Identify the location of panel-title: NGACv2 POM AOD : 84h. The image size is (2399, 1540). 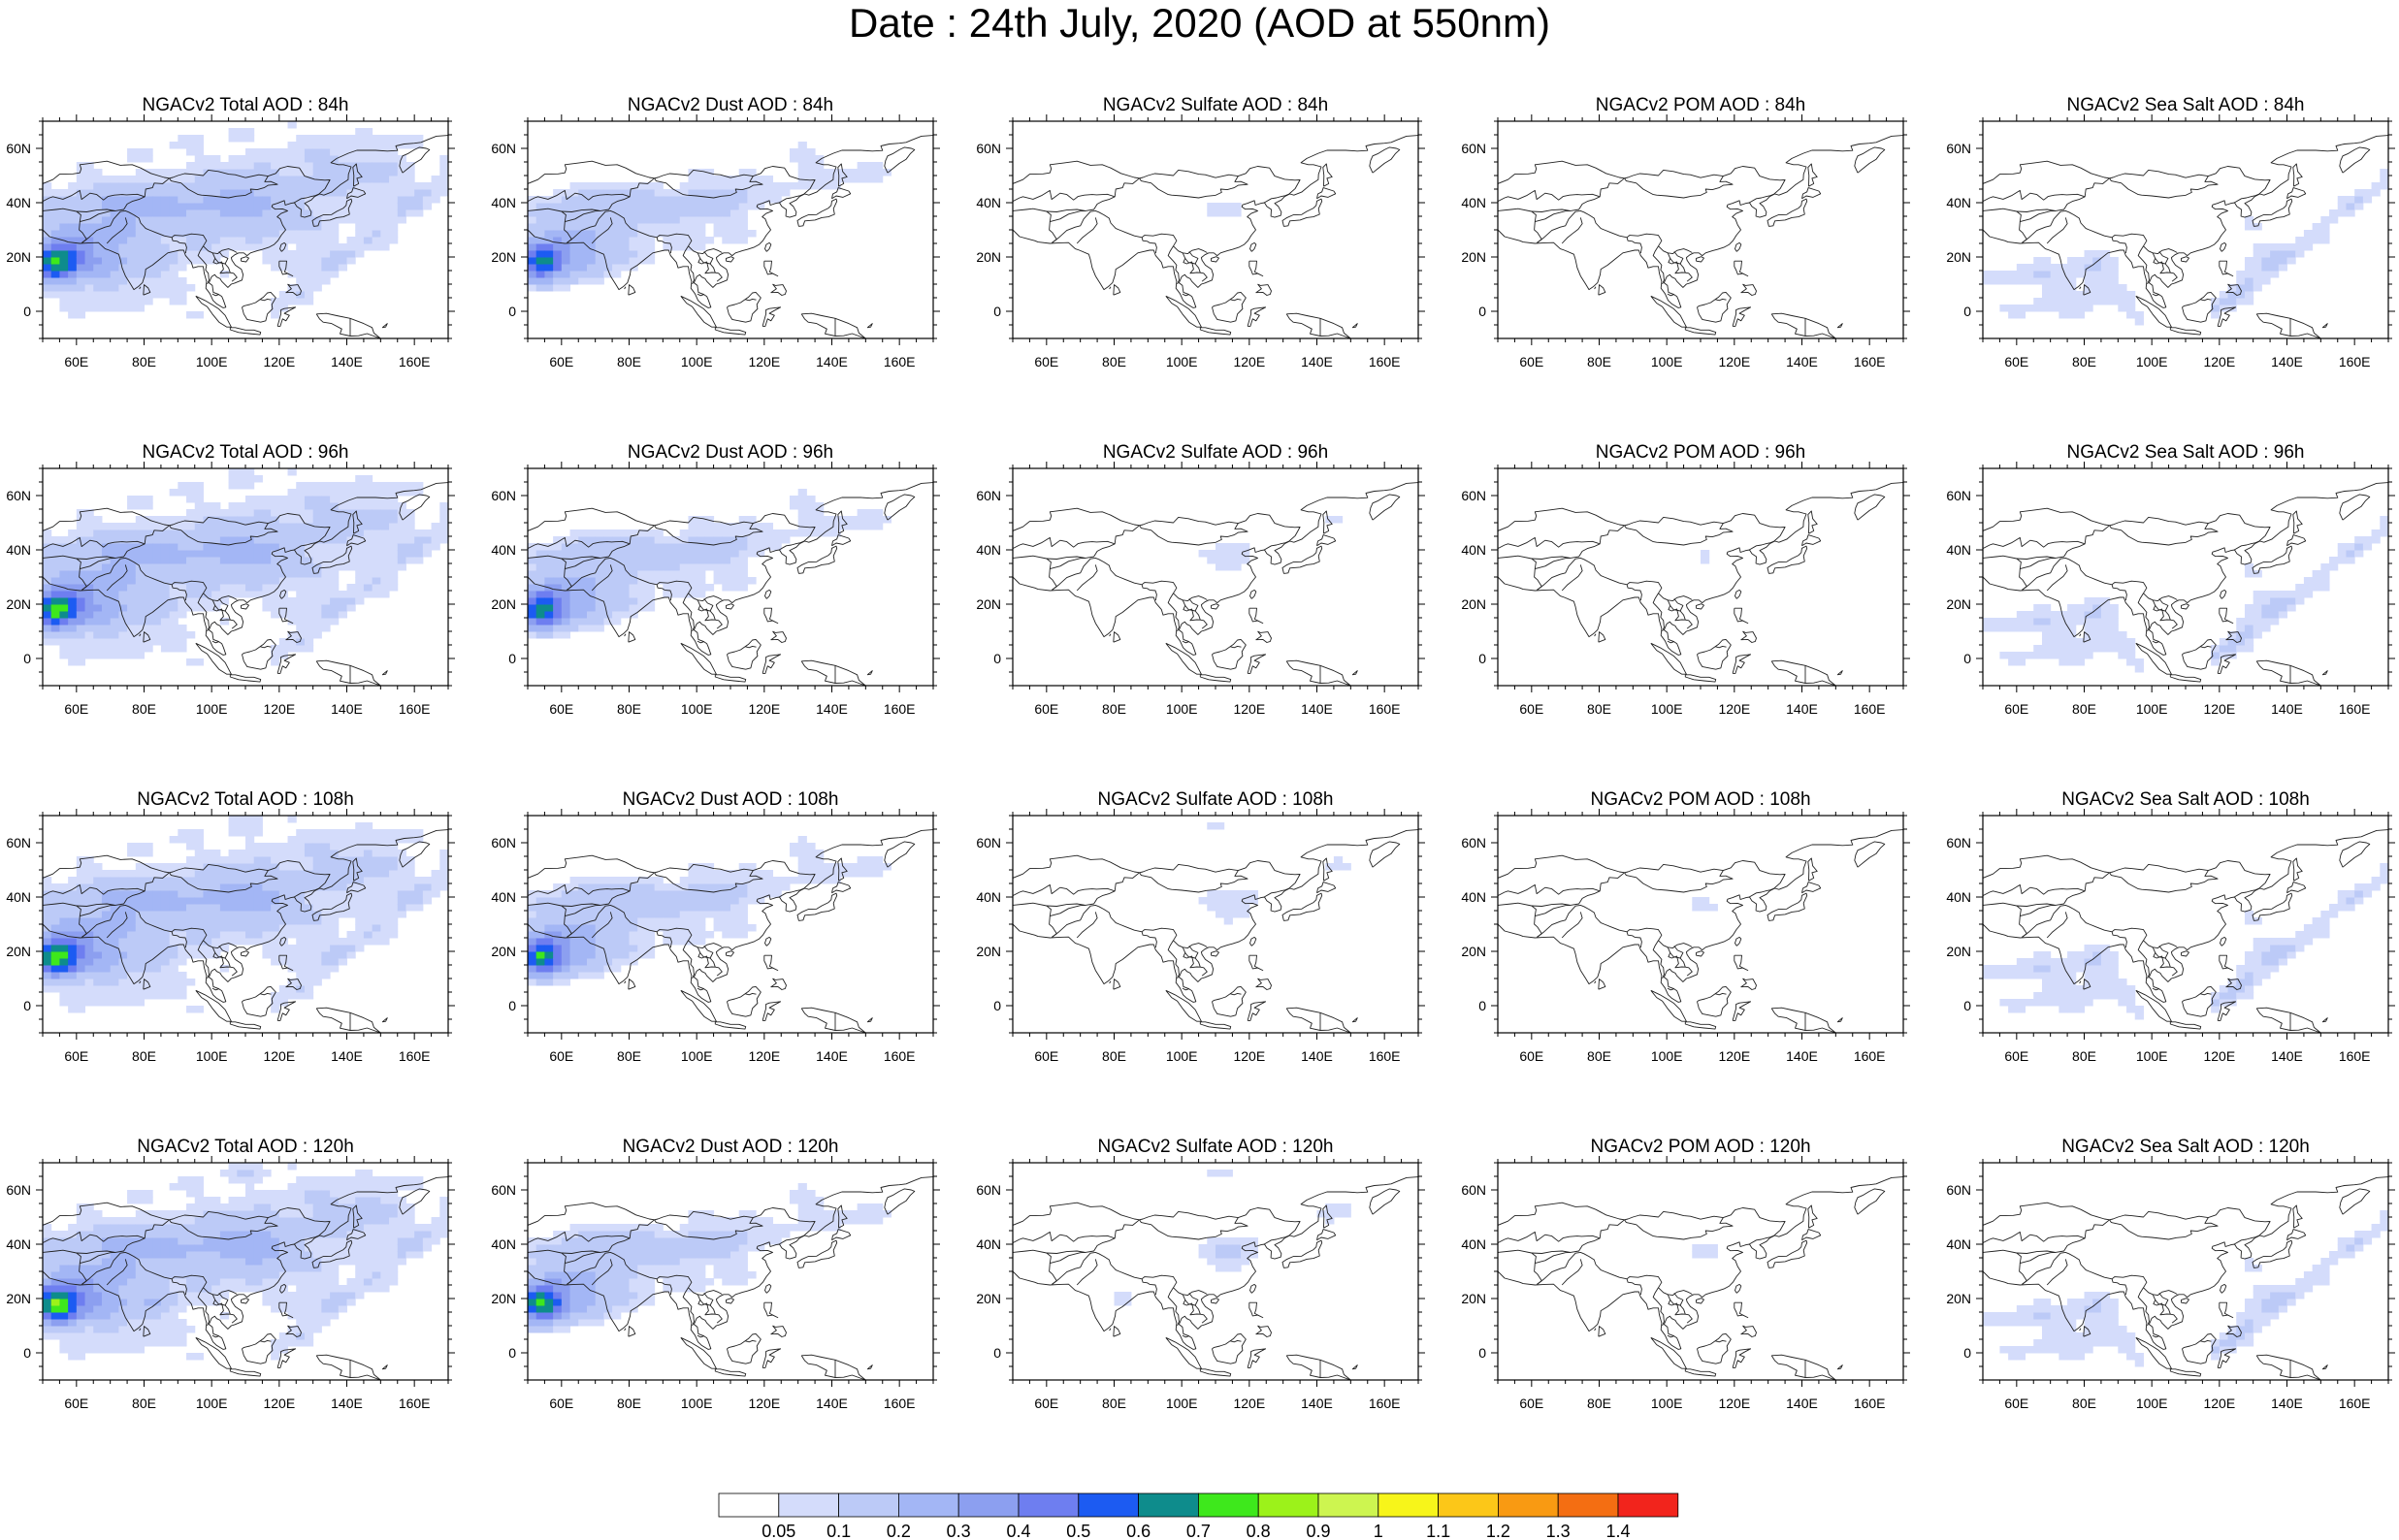
(1701, 105).